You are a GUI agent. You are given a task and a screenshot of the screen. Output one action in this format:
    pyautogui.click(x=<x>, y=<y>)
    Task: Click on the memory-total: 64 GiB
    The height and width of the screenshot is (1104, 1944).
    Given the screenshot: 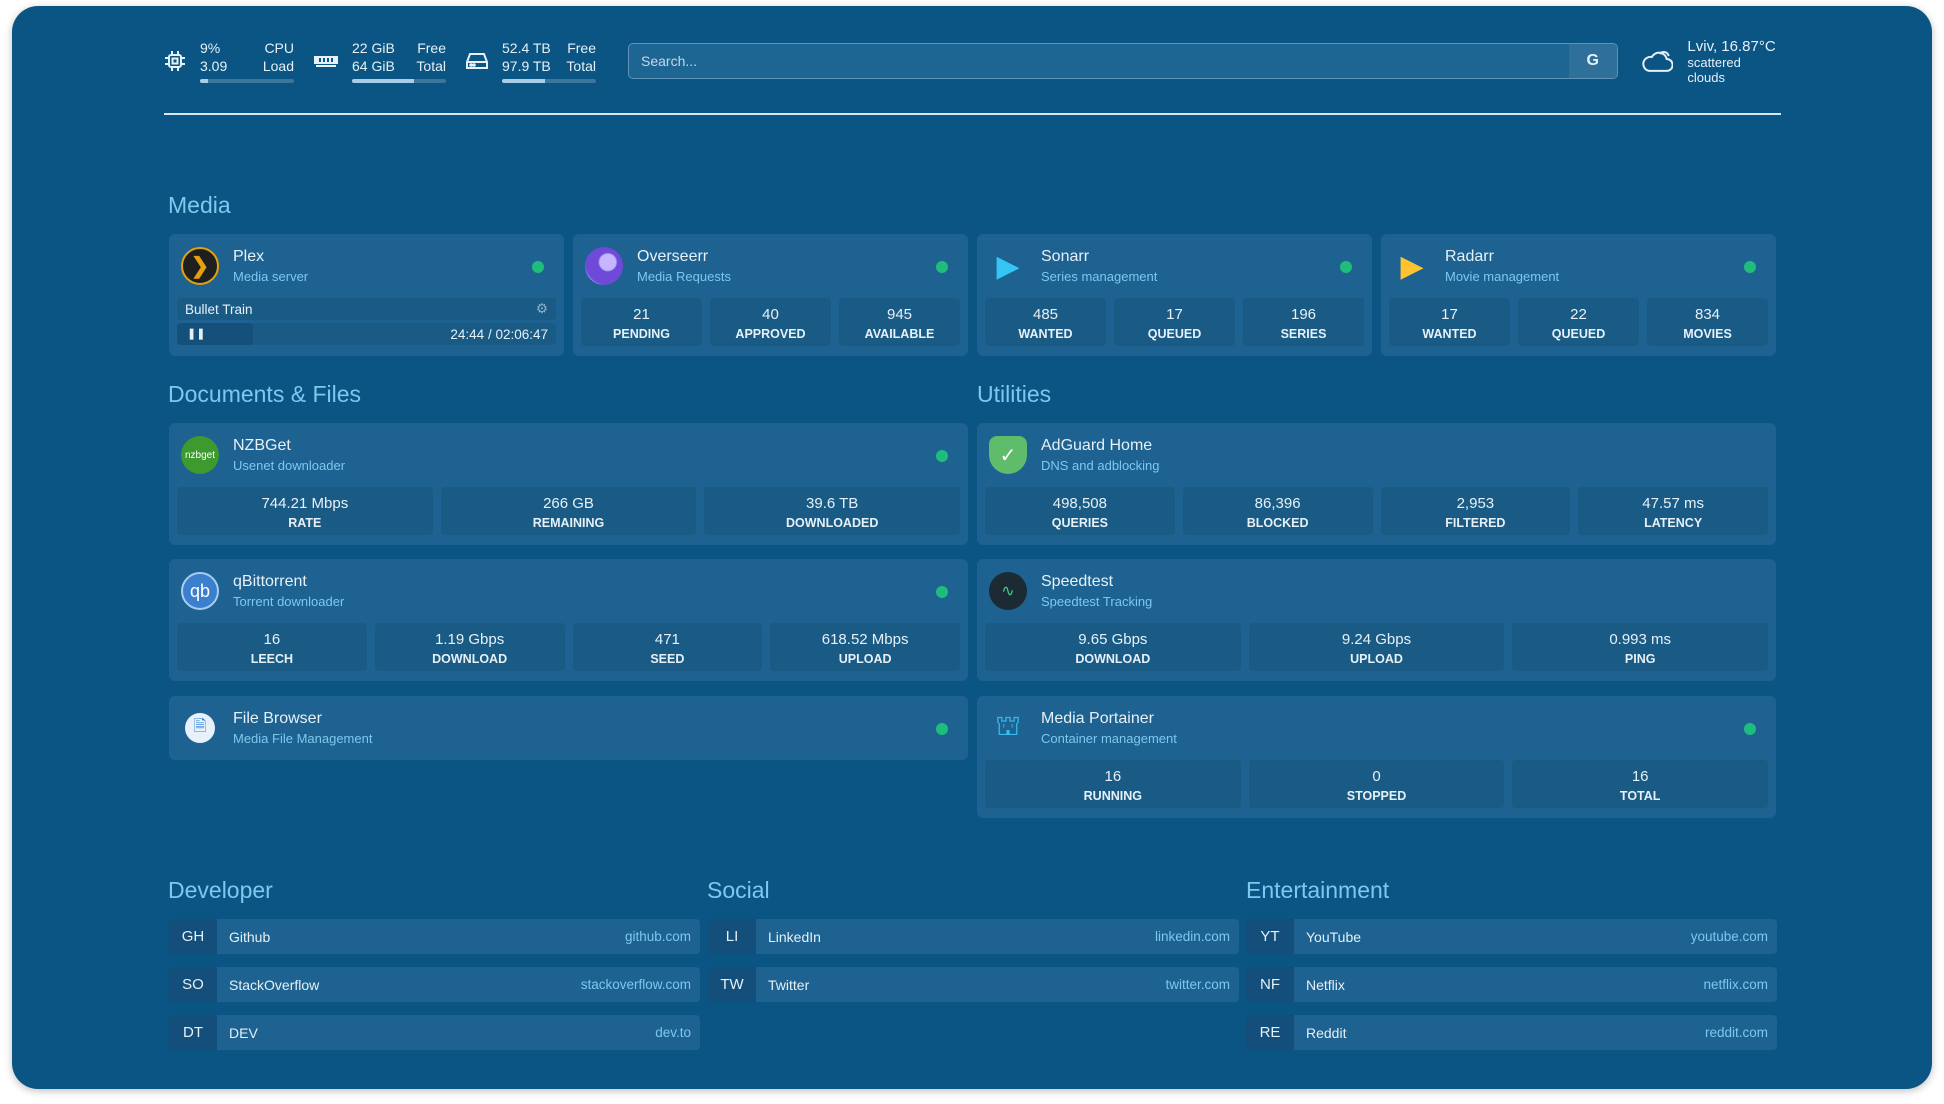 What is the action you would take?
    pyautogui.click(x=373, y=66)
    